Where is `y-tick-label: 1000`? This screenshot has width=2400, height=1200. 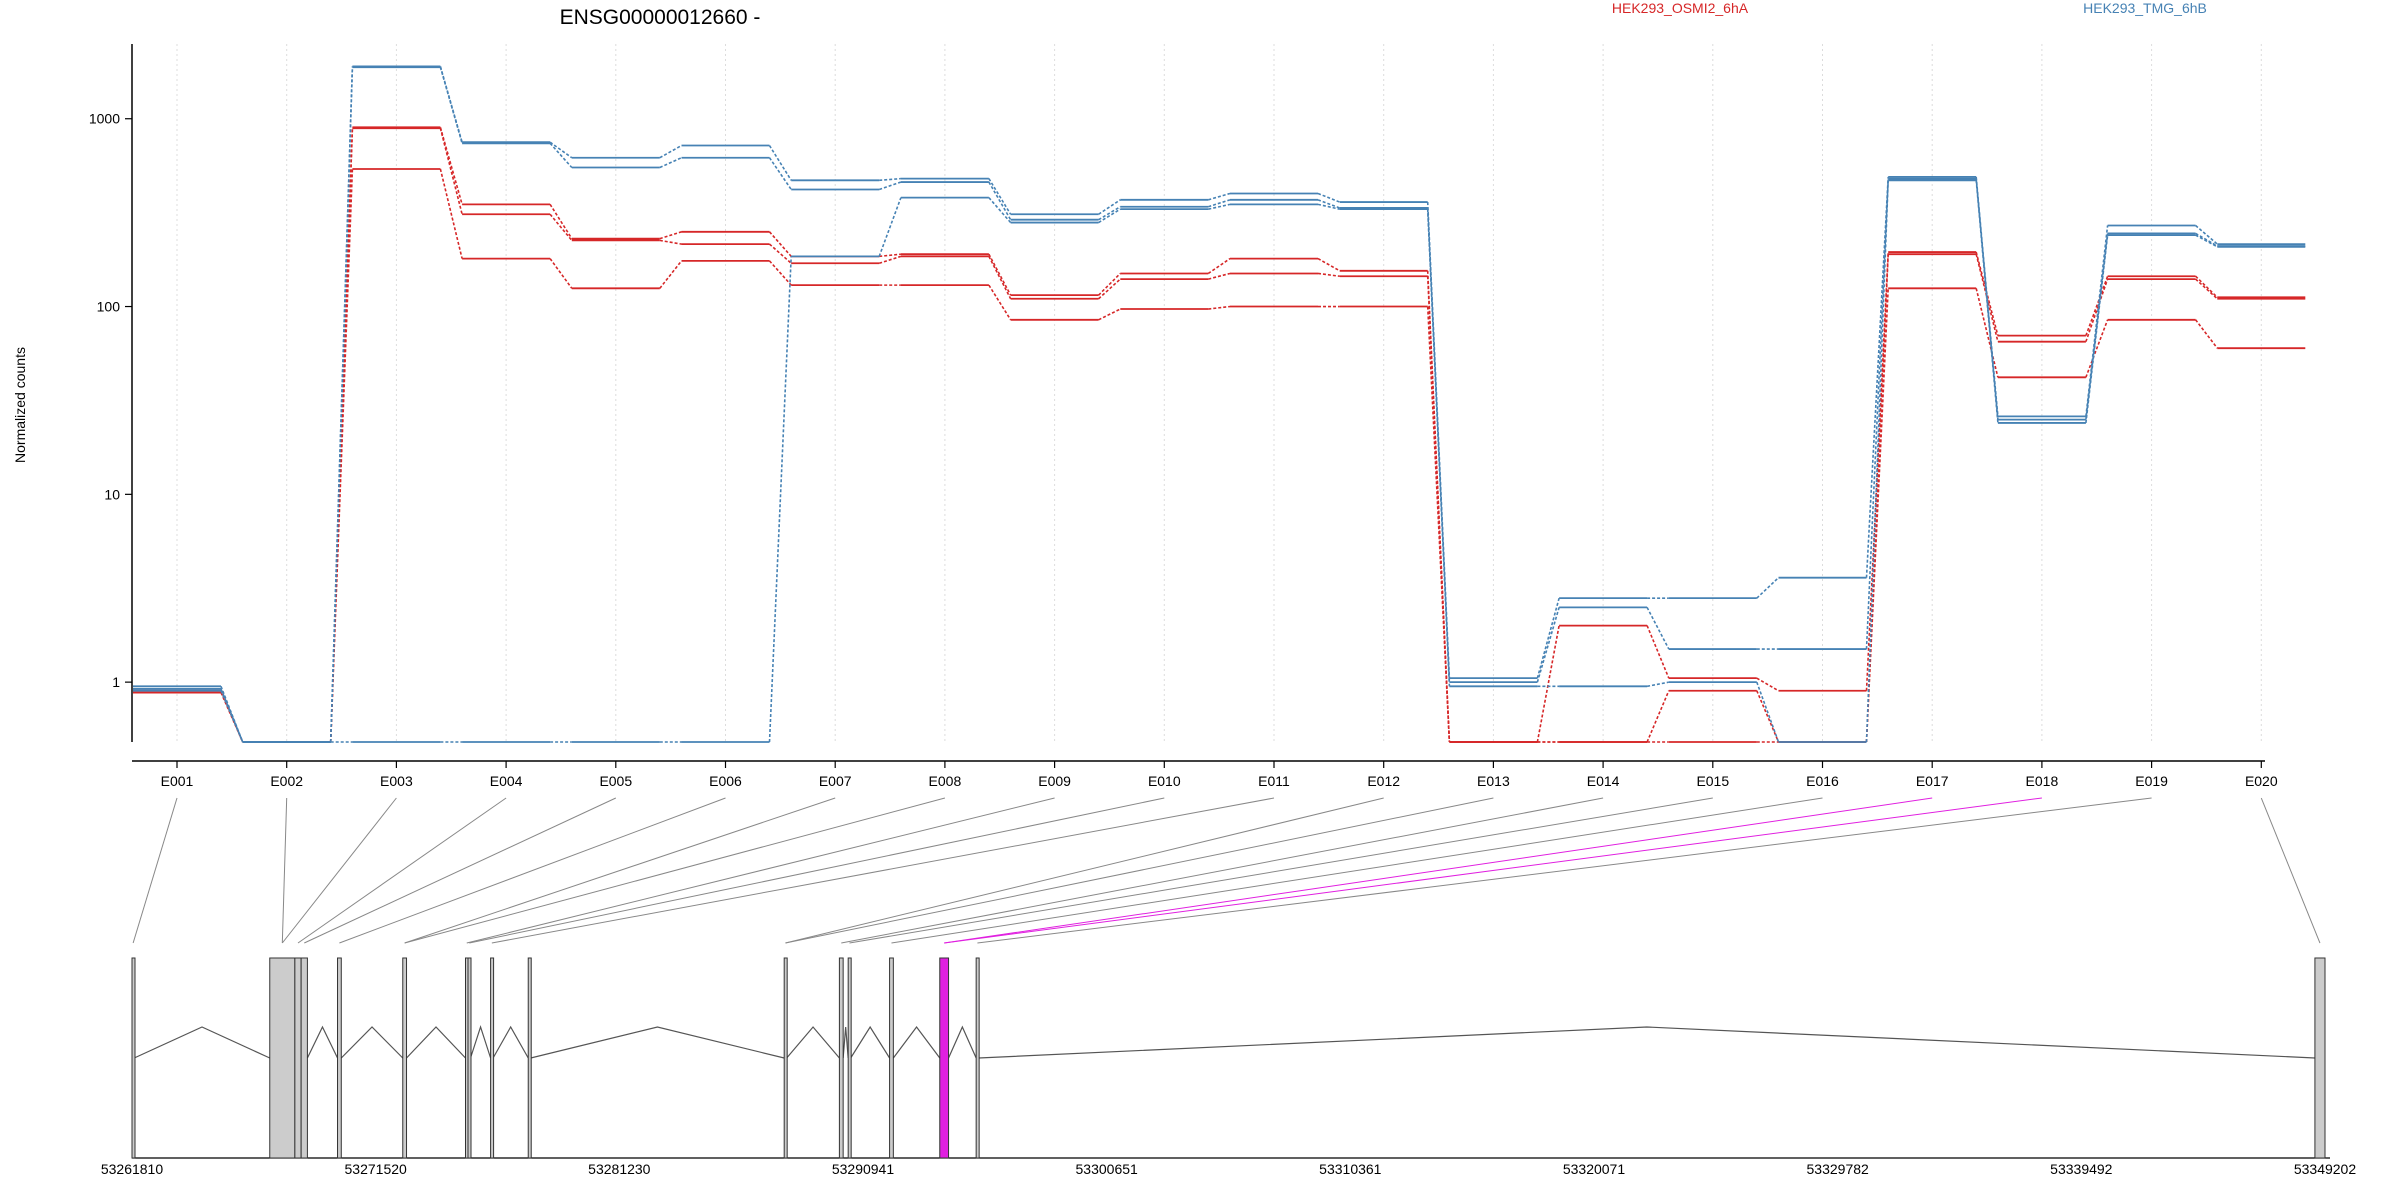 y-tick-label: 1000 is located at coordinates (104, 119).